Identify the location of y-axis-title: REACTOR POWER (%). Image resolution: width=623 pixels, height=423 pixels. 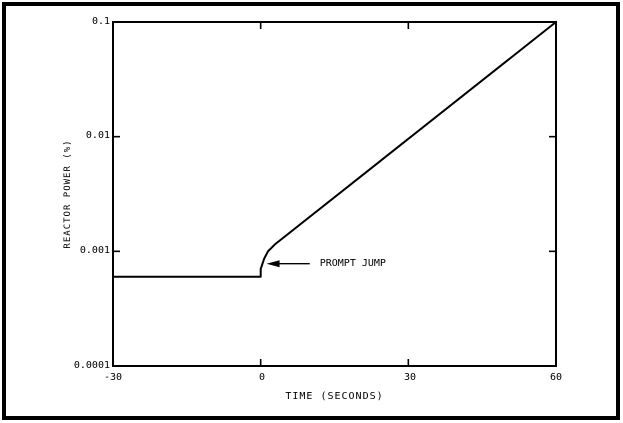
(68, 194).